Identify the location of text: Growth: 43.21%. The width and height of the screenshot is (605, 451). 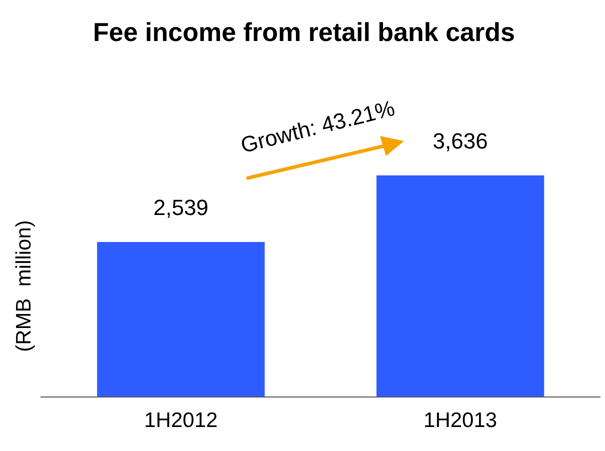
(318, 126).